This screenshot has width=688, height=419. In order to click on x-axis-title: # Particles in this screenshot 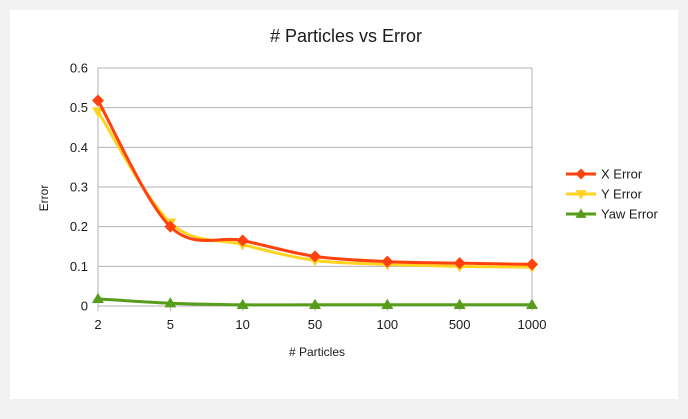, I will do `click(317, 352)`.